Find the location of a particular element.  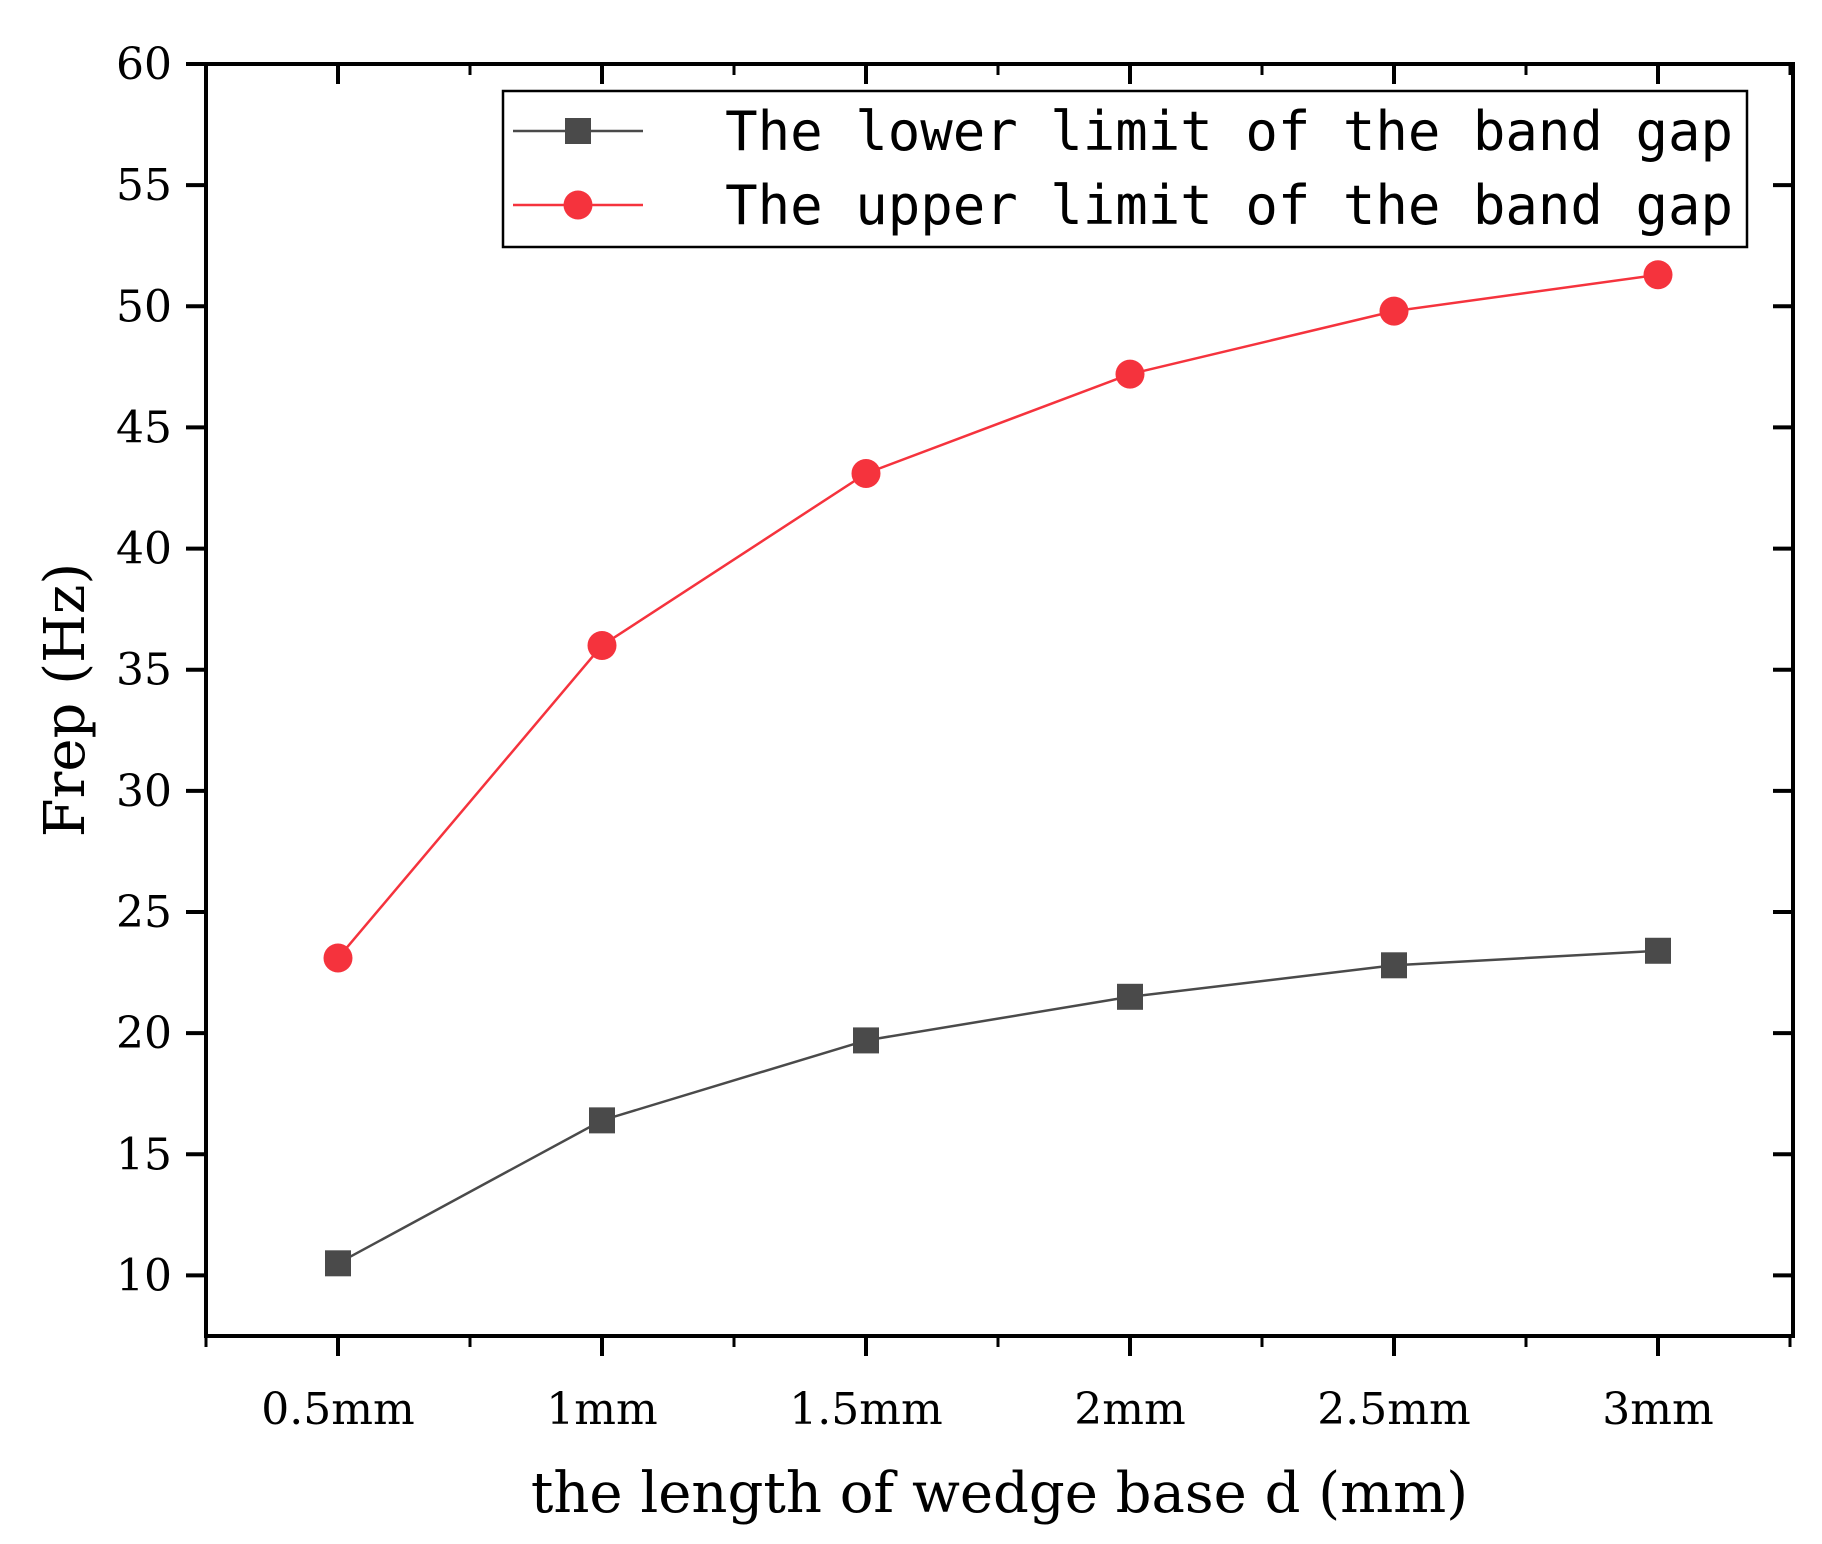

legend-marker-square is located at coordinates (578, 131).